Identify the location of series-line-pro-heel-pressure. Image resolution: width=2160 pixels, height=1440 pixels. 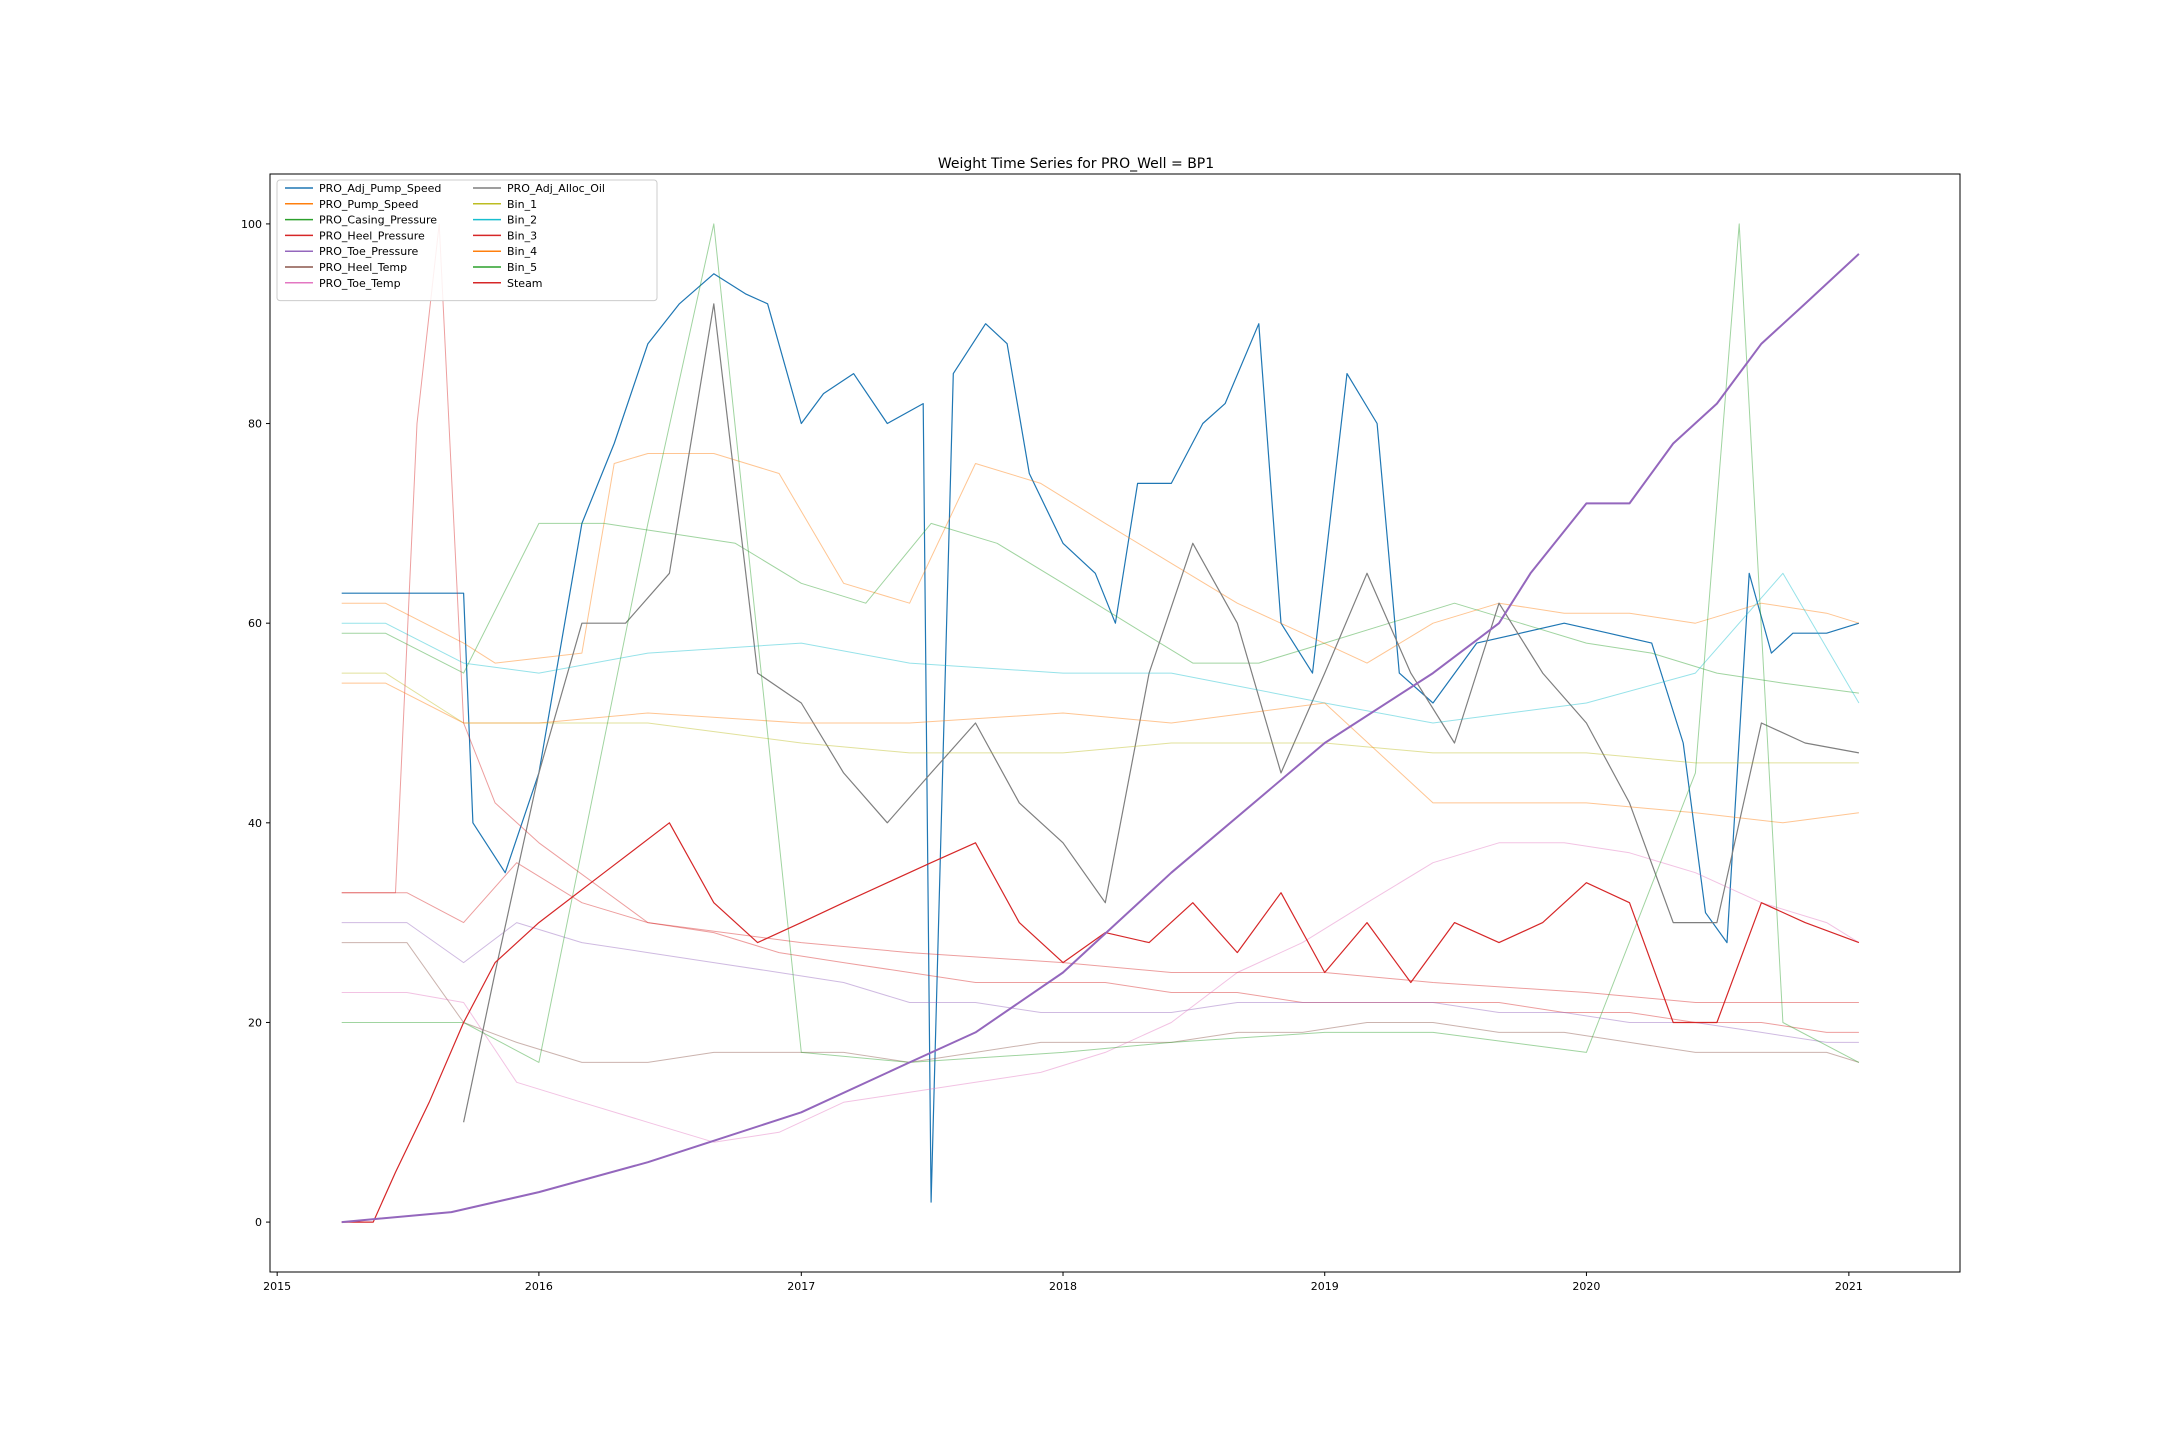
(1100, 947).